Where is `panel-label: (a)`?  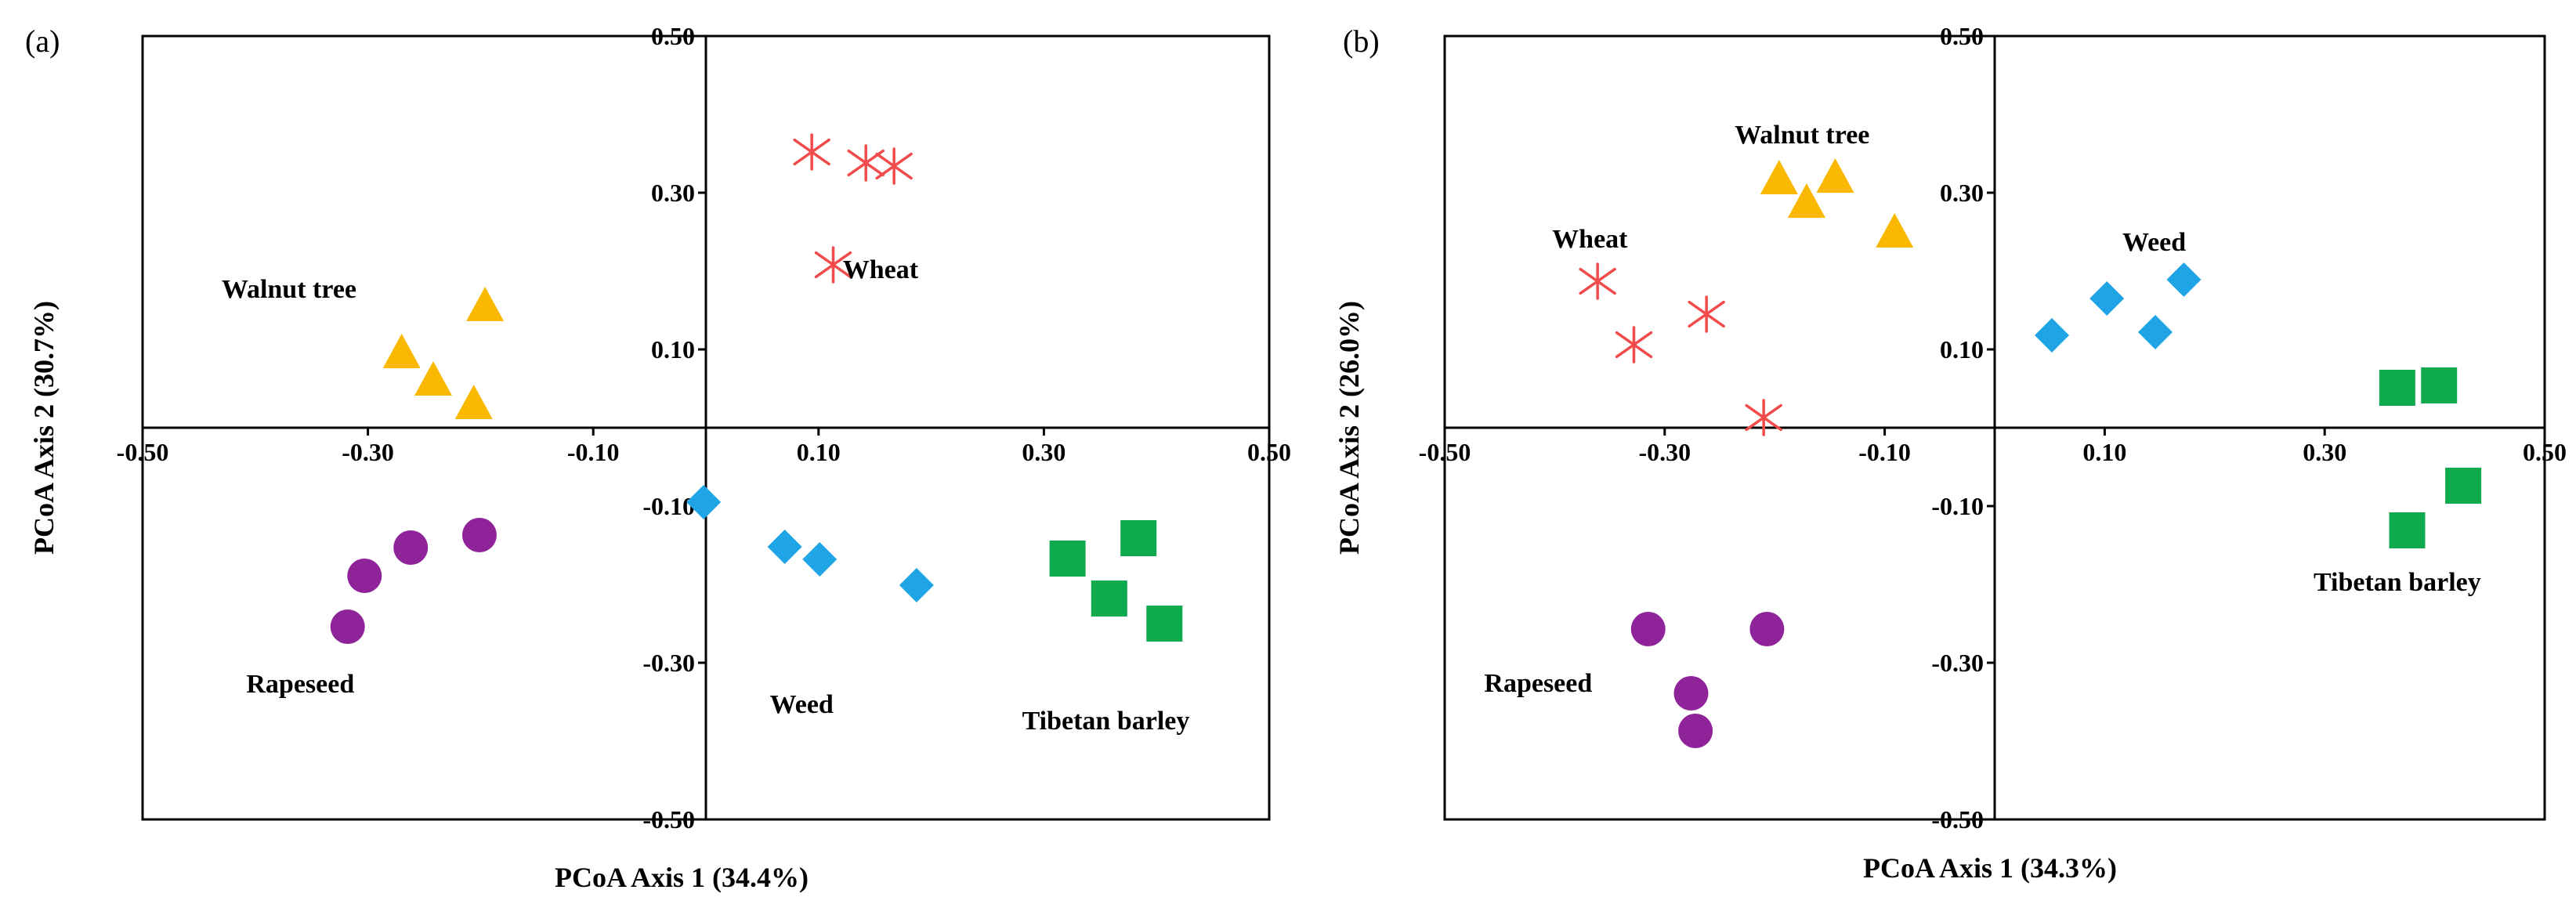
panel-label: (a) is located at coordinates (42, 42).